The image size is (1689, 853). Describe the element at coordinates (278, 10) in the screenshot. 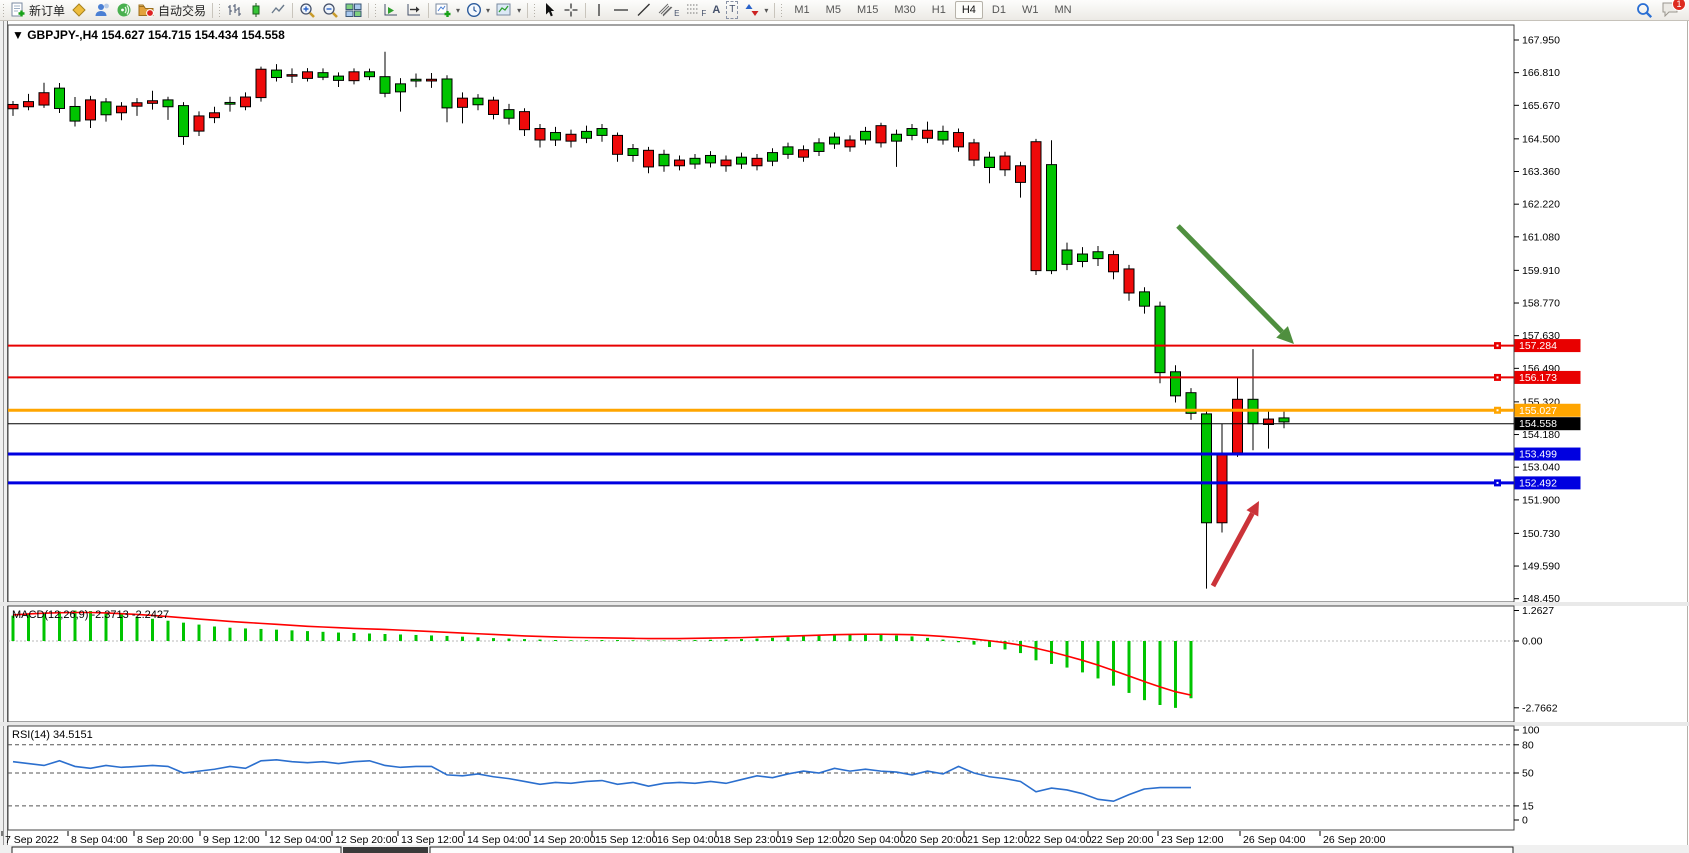

I see `line-chart-button` at that location.